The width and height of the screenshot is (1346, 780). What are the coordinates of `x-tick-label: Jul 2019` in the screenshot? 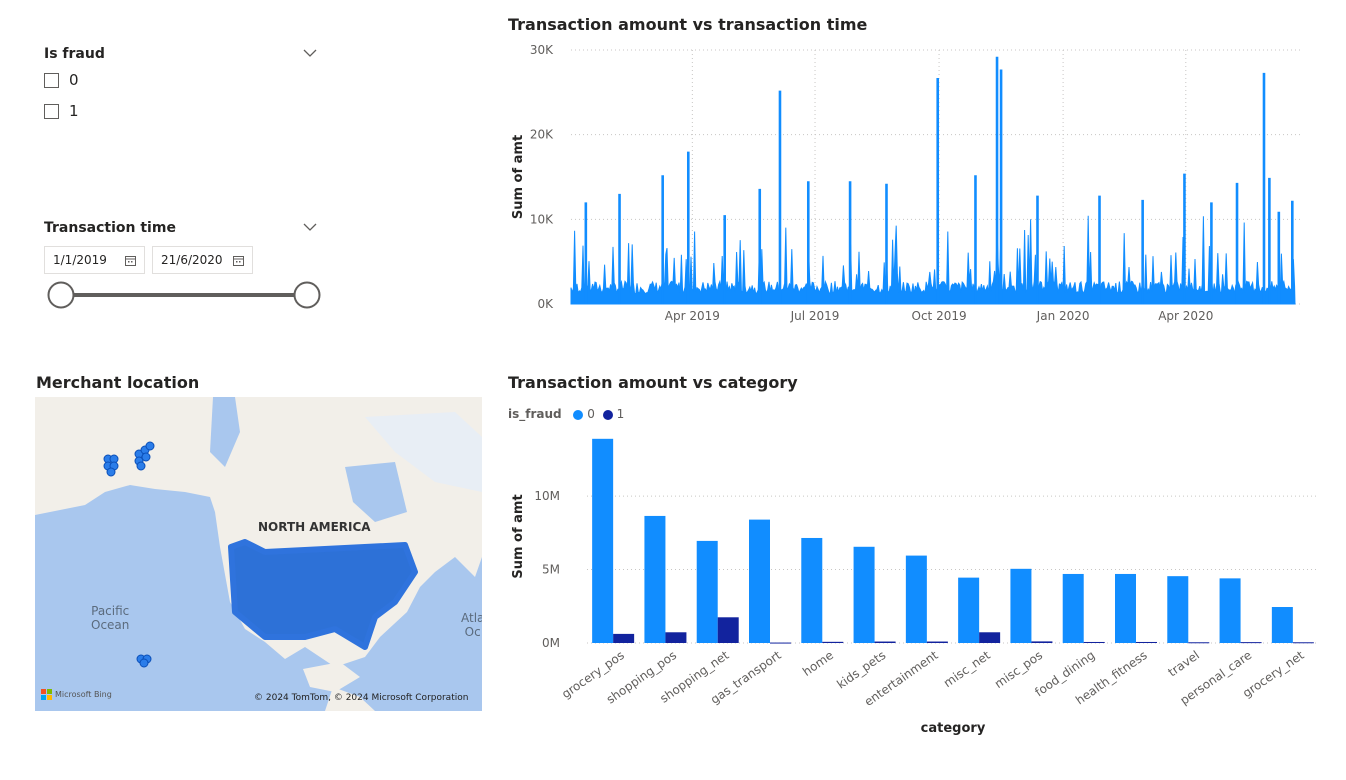 It's located at (815, 316).